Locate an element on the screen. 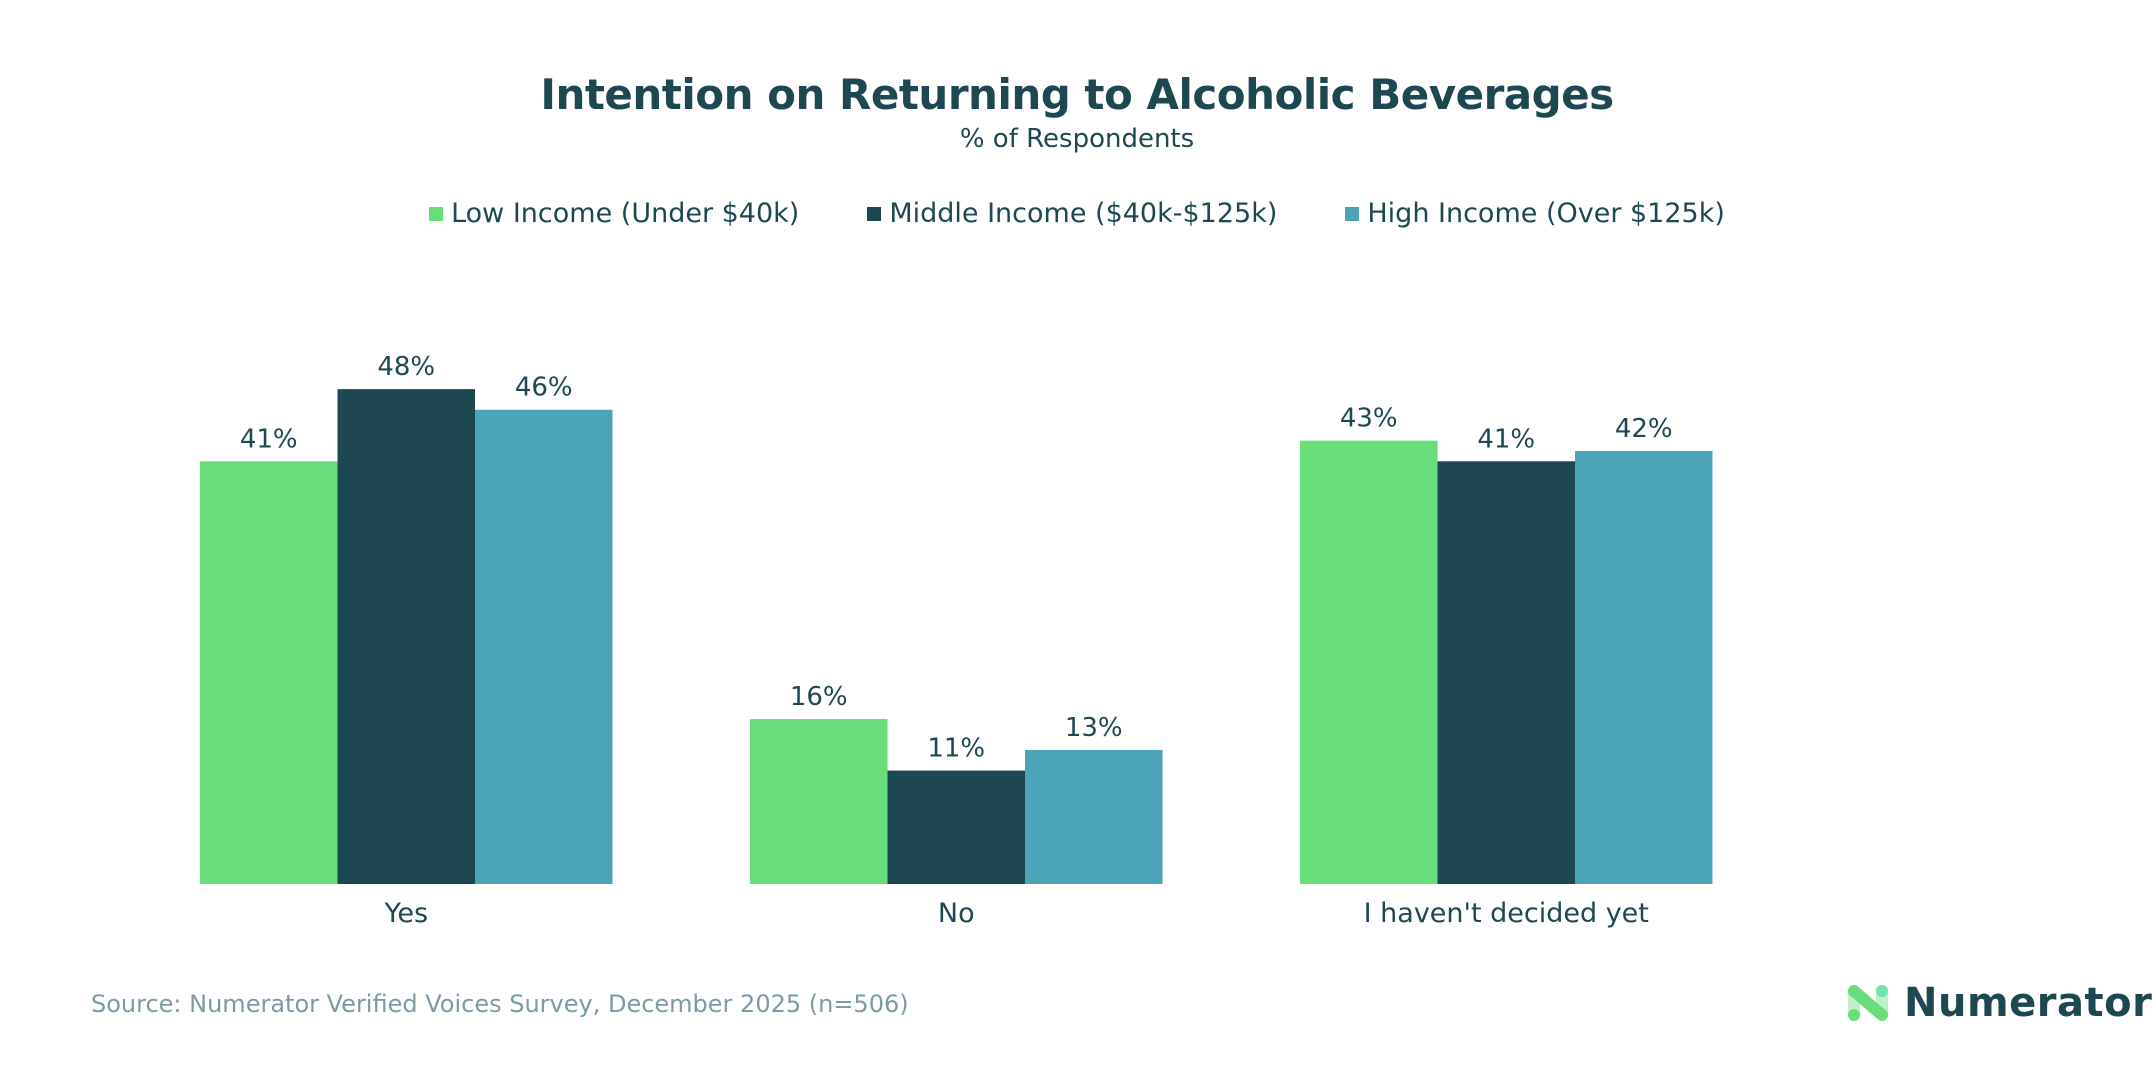 Image resolution: width=2154 pixels, height=1068 pixels. data-label: 42% is located at coordinates (1644, 429).